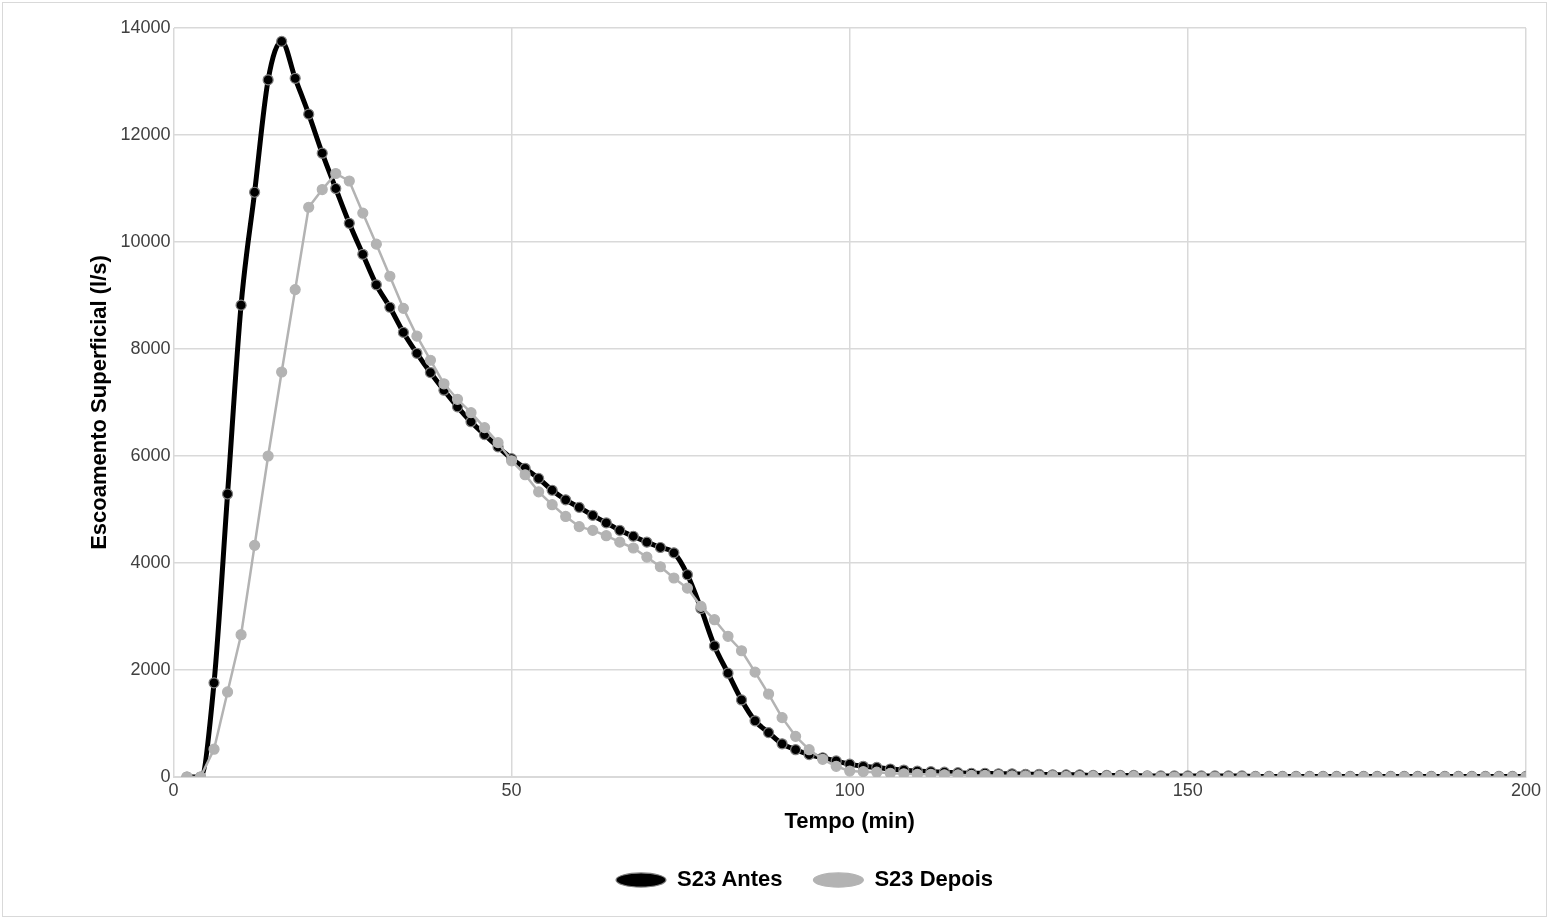 This screenshot has height=919, width=1549. What do you see at coordinates (145, 240) in the screenshot?
I see `y-tick-label: 10000` at bounding box center [145, 240].